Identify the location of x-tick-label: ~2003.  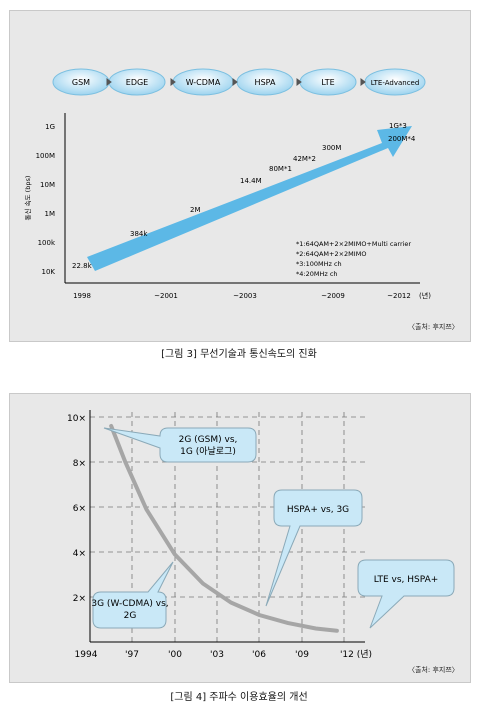
(245, 296).